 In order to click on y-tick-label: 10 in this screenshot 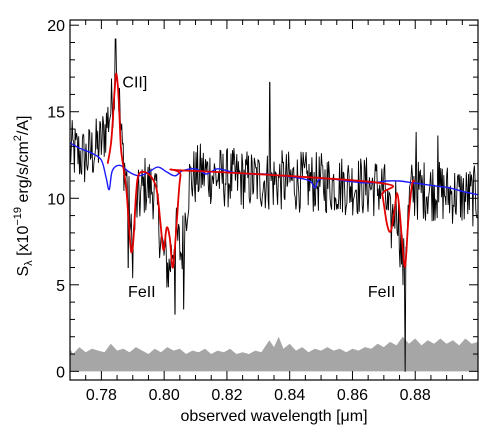, I will do `click(56, 199)`.